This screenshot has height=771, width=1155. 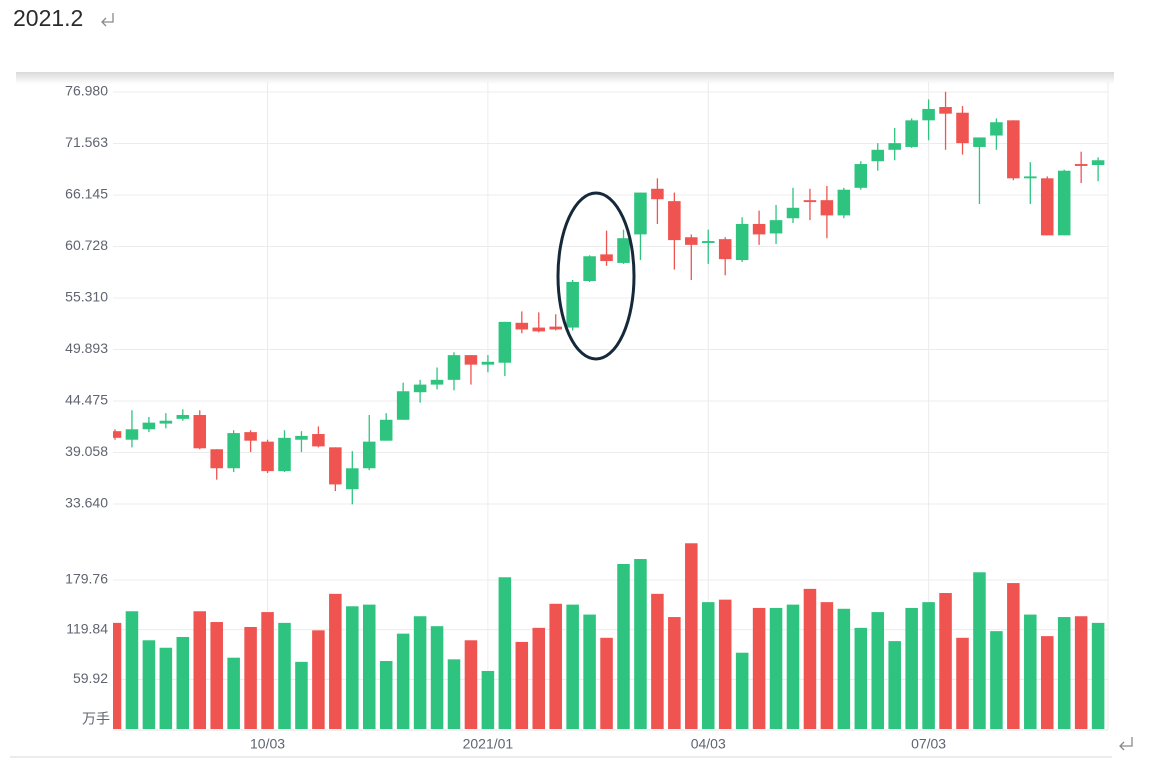 I want to click on volume-unit-label: 万手, so click(x=96, y=719).